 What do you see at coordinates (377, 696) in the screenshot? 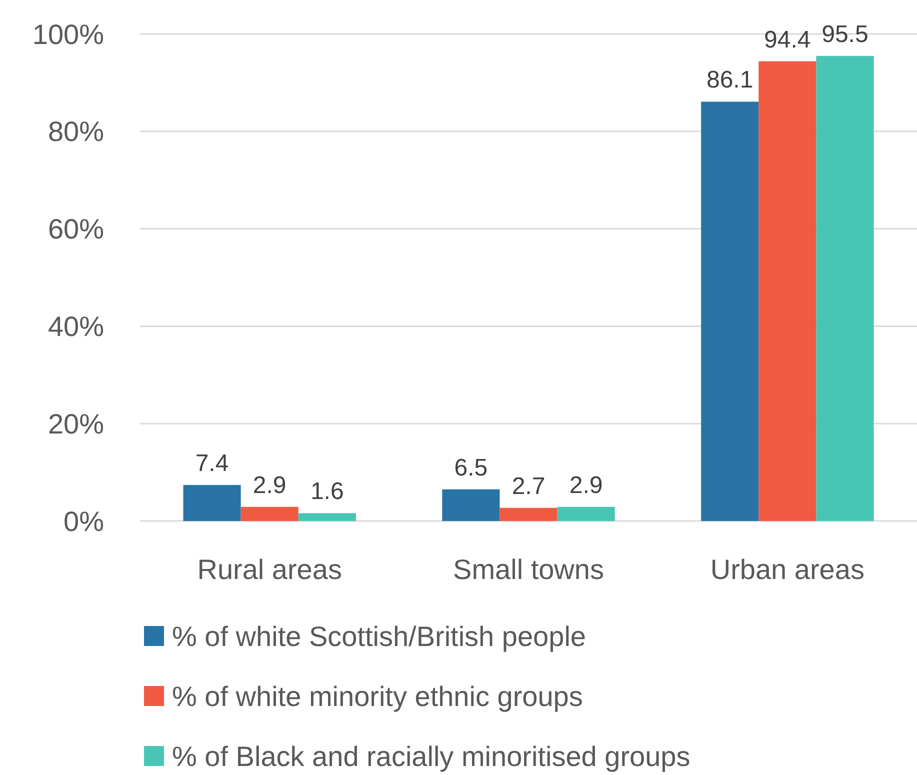
I see `legend-label: % of white minority ethnic groups` at bounding box center [377, 696].